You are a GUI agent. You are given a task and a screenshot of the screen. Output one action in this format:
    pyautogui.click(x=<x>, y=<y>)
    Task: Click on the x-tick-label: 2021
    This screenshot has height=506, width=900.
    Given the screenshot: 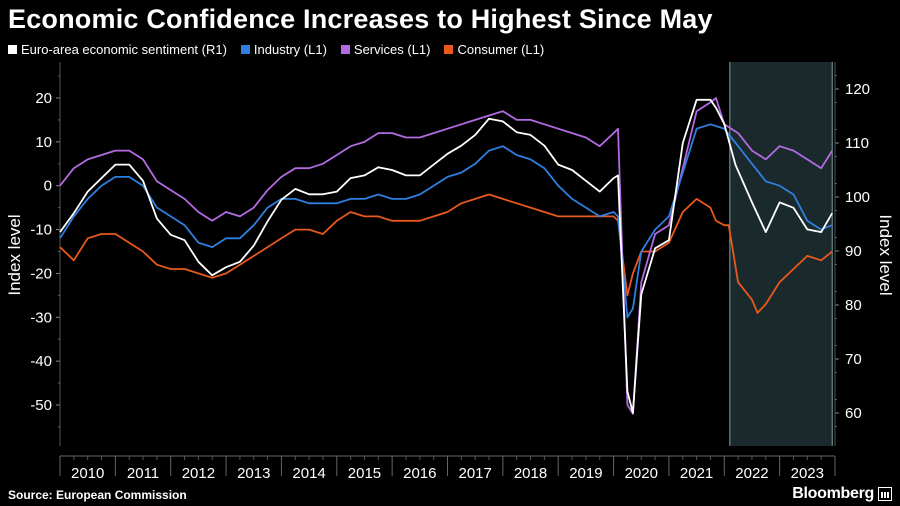 What is the action you would take?
    pyautogui.click(x=696, y=473)
    